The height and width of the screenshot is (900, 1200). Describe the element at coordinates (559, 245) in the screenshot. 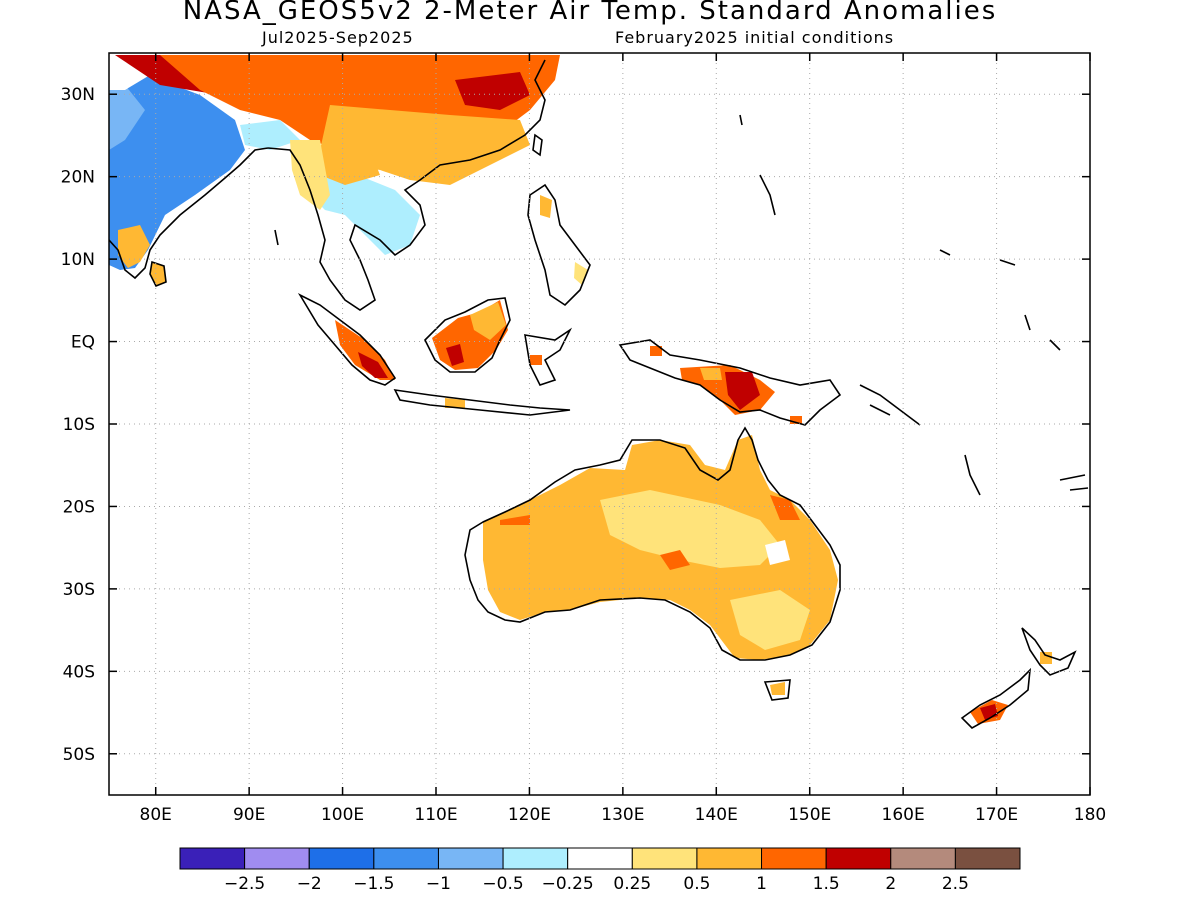

I see `coast-philippines` at that location.